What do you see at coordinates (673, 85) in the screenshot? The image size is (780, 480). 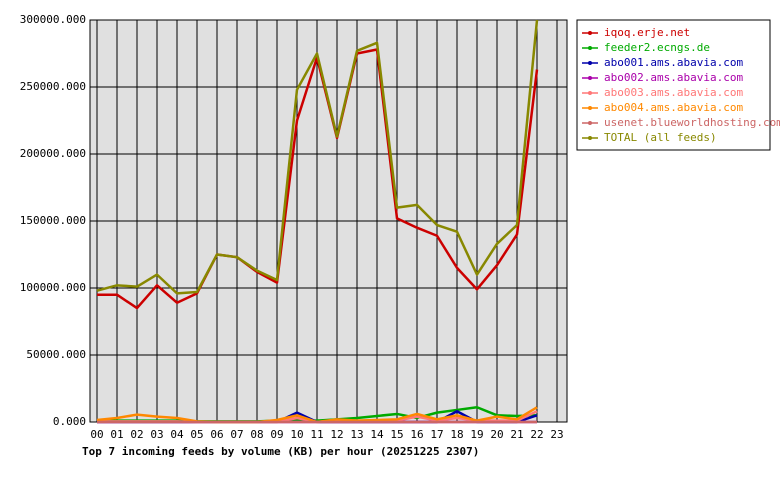 I see `legend-box` at bounding box center [673, 85].